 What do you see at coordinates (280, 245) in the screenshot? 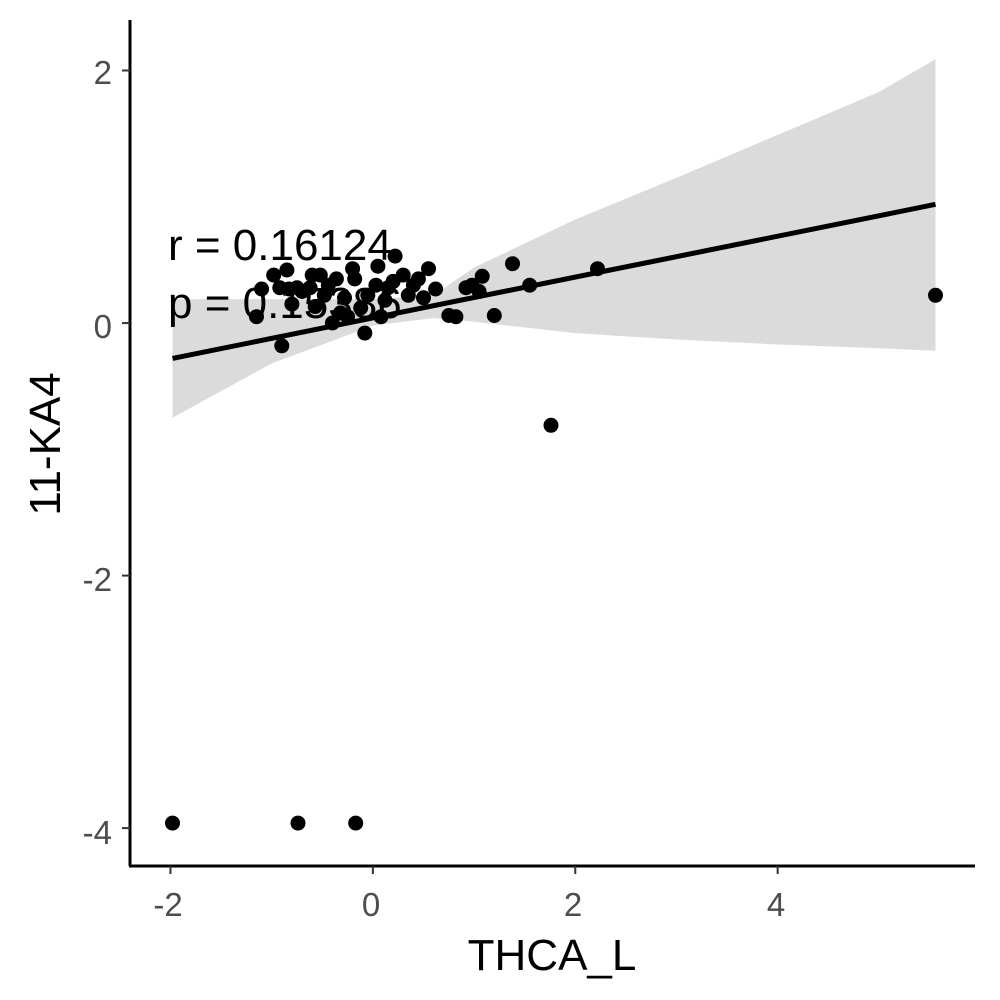
I see `annotation-r: r = 0.16124` at bounding box center [280, 245].